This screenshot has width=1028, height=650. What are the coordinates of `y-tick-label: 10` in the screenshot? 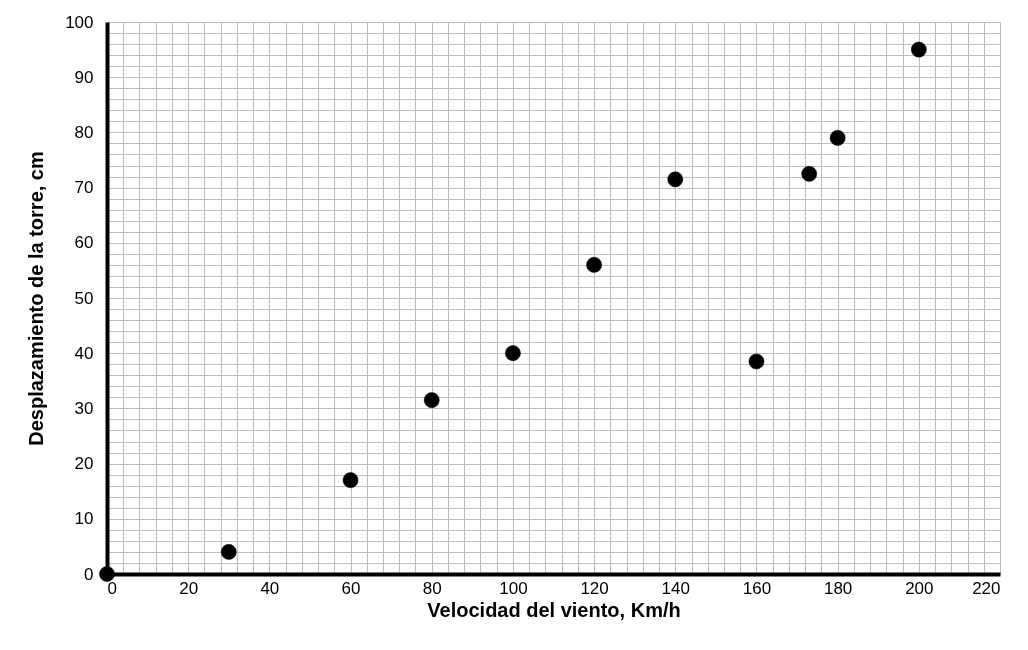 It's located at (84, 519).